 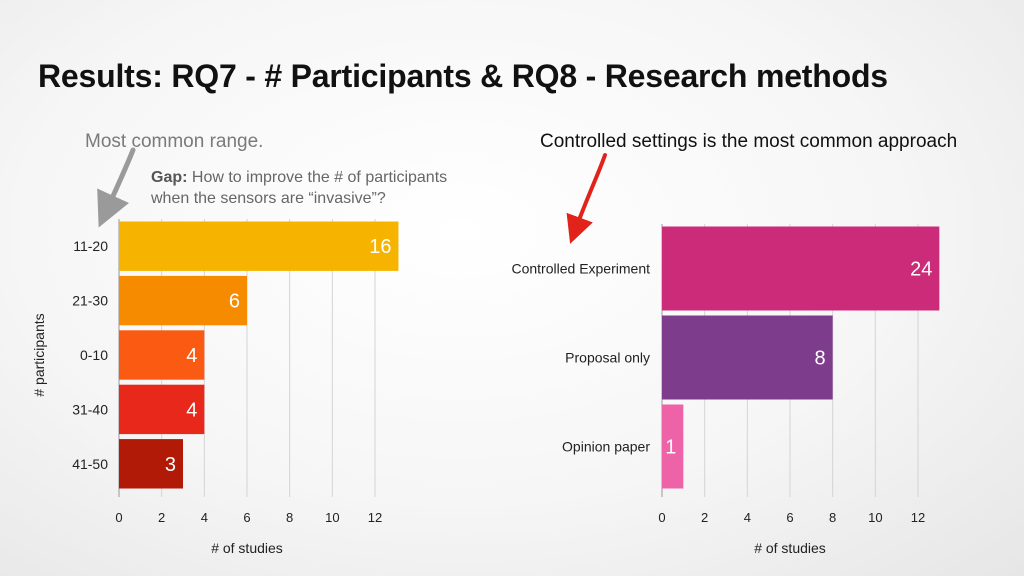 What do you see at coordinates (169, 177) in the screenshot?
I see `gap-label: Gap:` at bounding box center [169, 177].